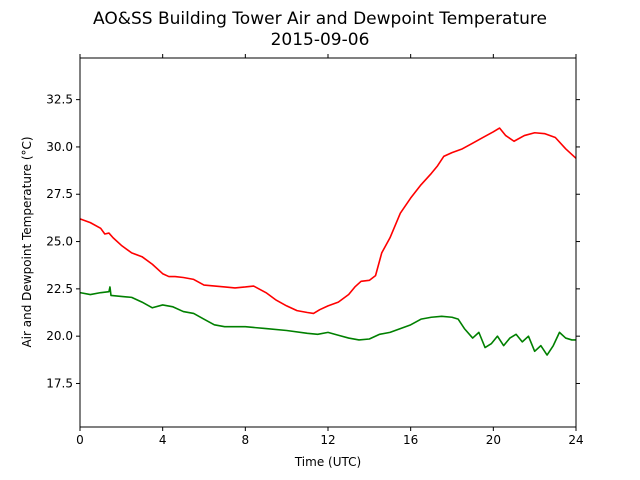 This screenshot has height=480, width=640. Describe the element at coordinates (59, 242) in the screenshot. I see `y-tick-label: 25.0` at that location.